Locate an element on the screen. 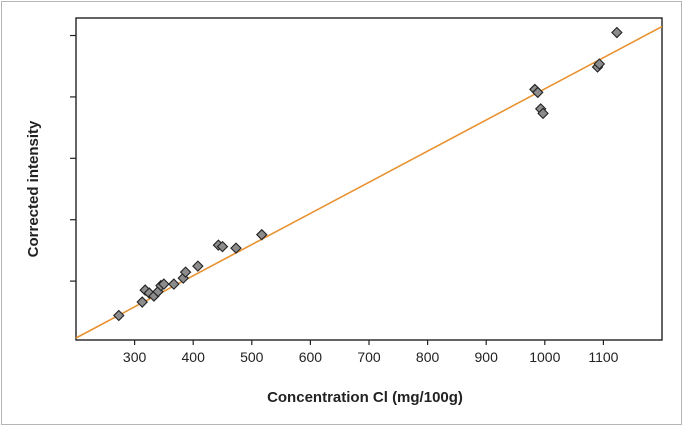 The image size is (685, 428). x-axis-title: Concentration Cl (mg/100g) is located at coordinates (365, 397).